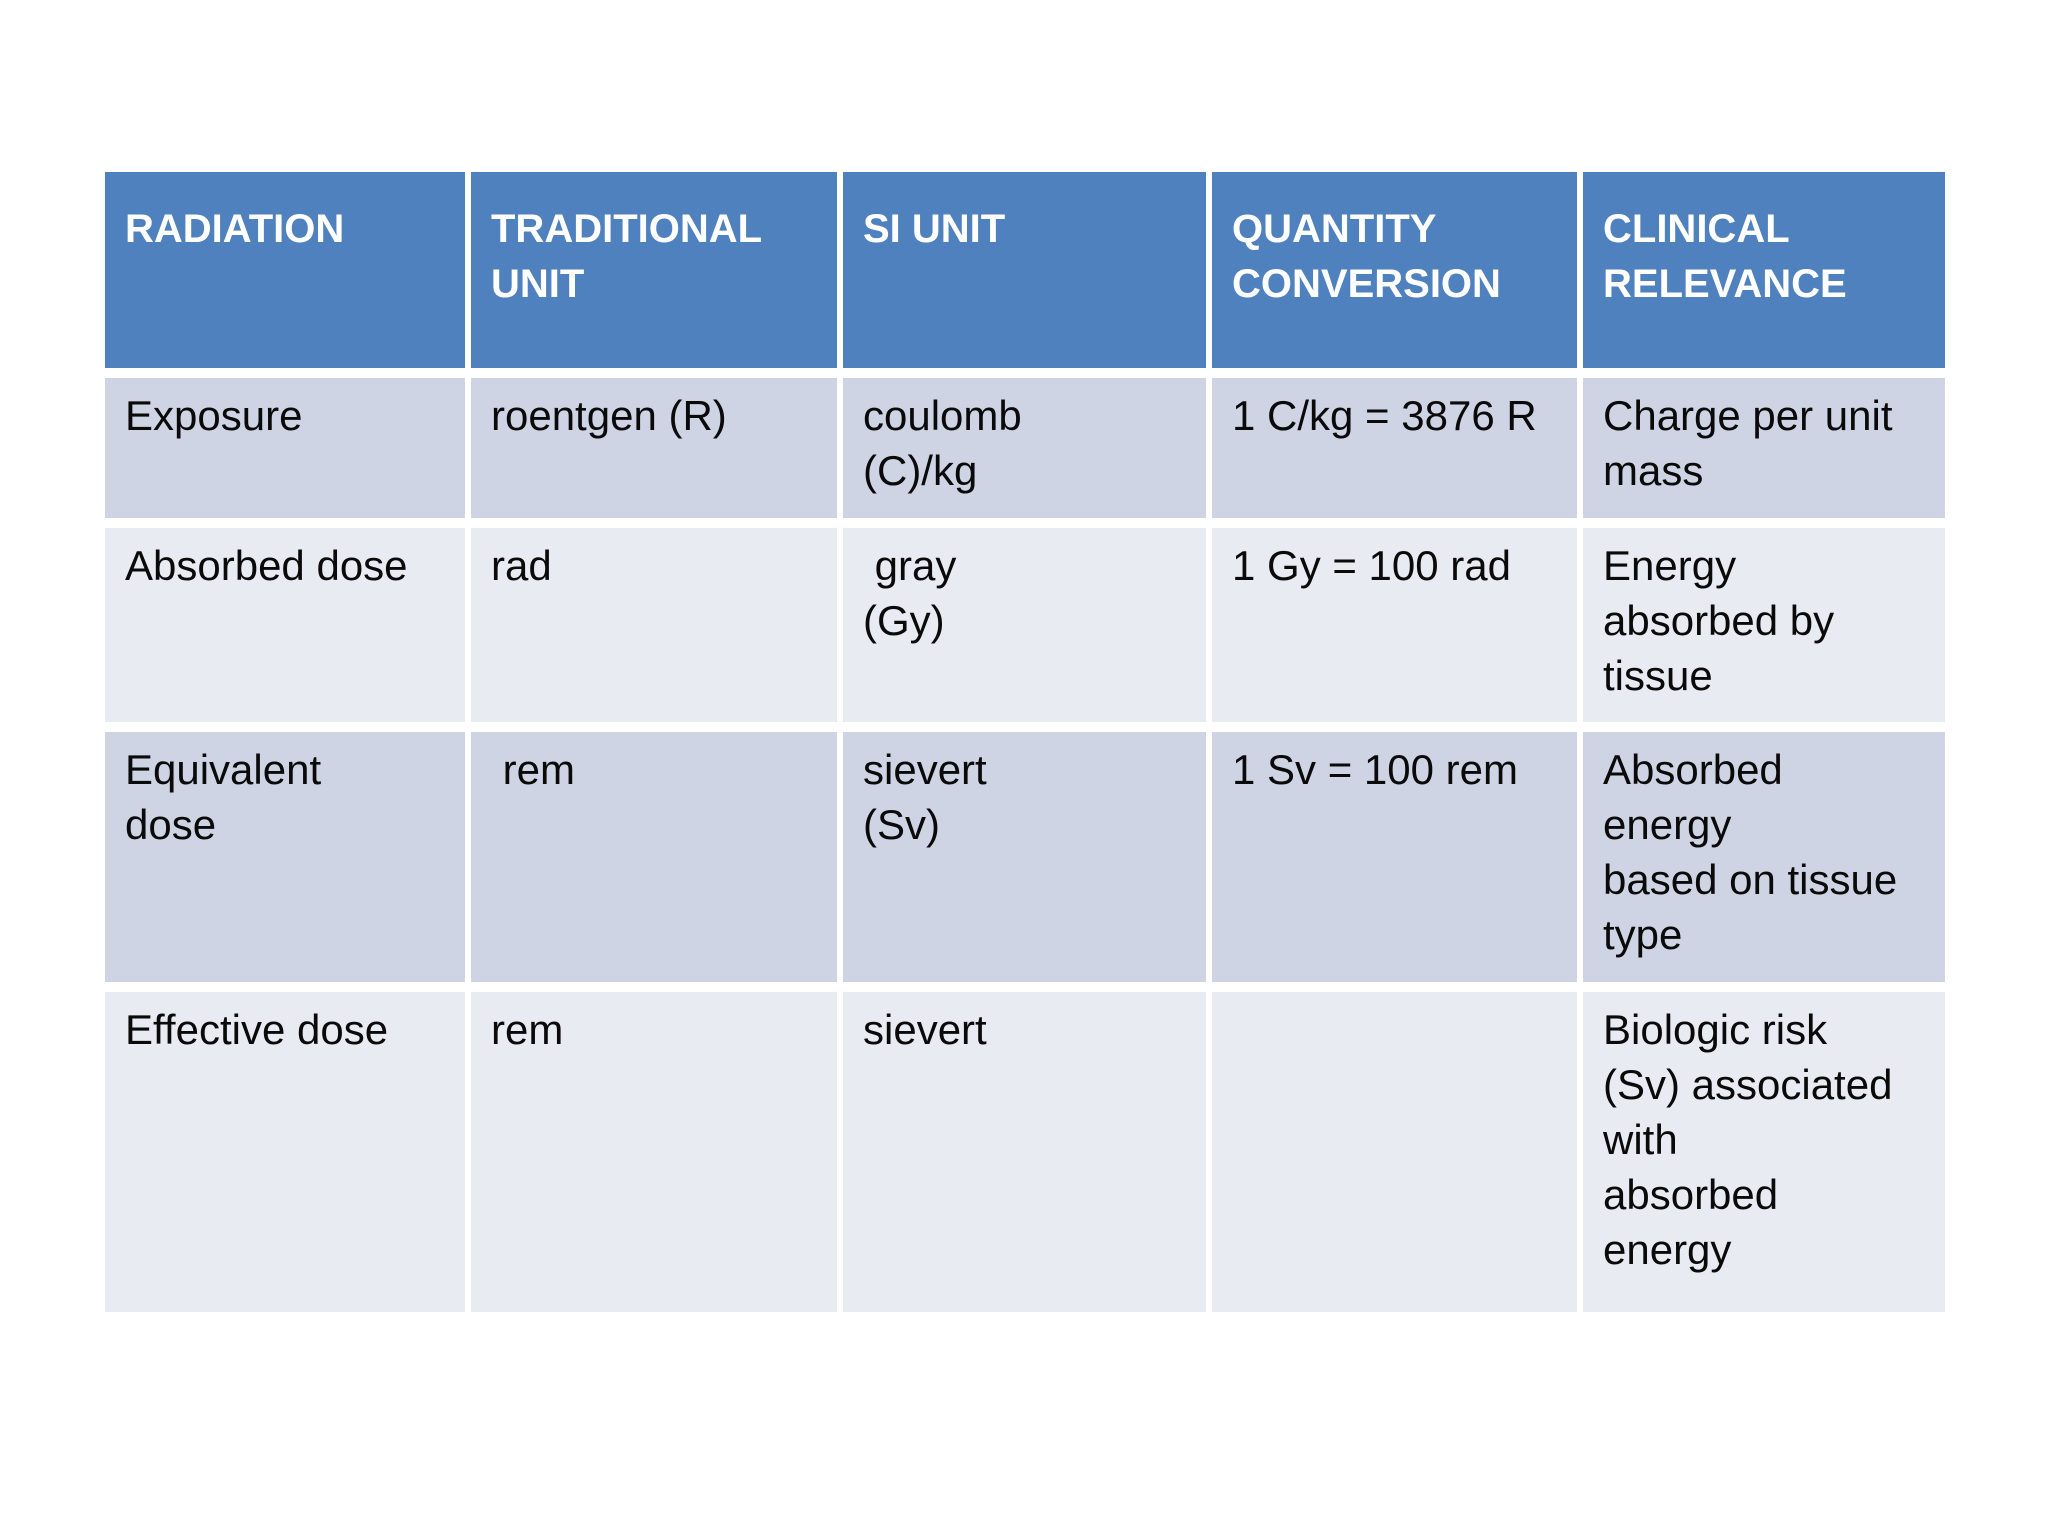  Describe the element at coordinates (1764, 857) in the screenshot. I see `cell-row3-clinical-relevance: Absorbed energy based on tissue type` at that location.